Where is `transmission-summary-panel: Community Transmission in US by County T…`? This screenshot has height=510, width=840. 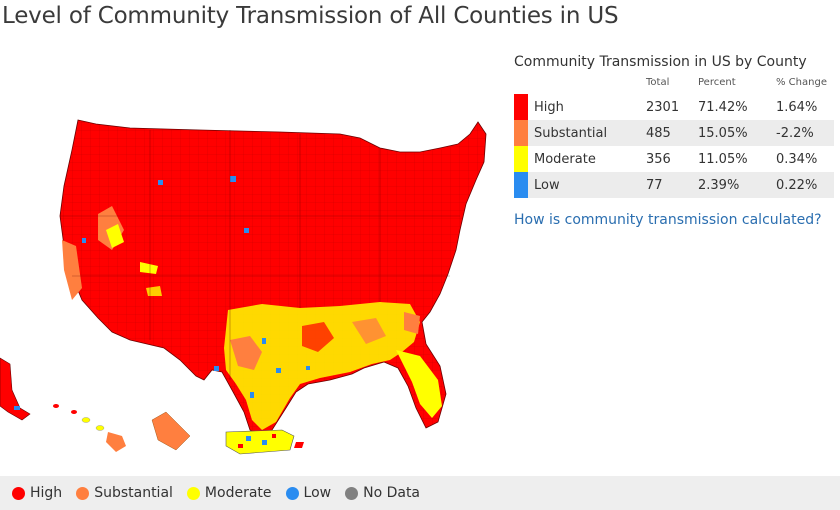
transmission-summary-panel: Community Transmission in US by County T… is located at coordinates (677, 141).